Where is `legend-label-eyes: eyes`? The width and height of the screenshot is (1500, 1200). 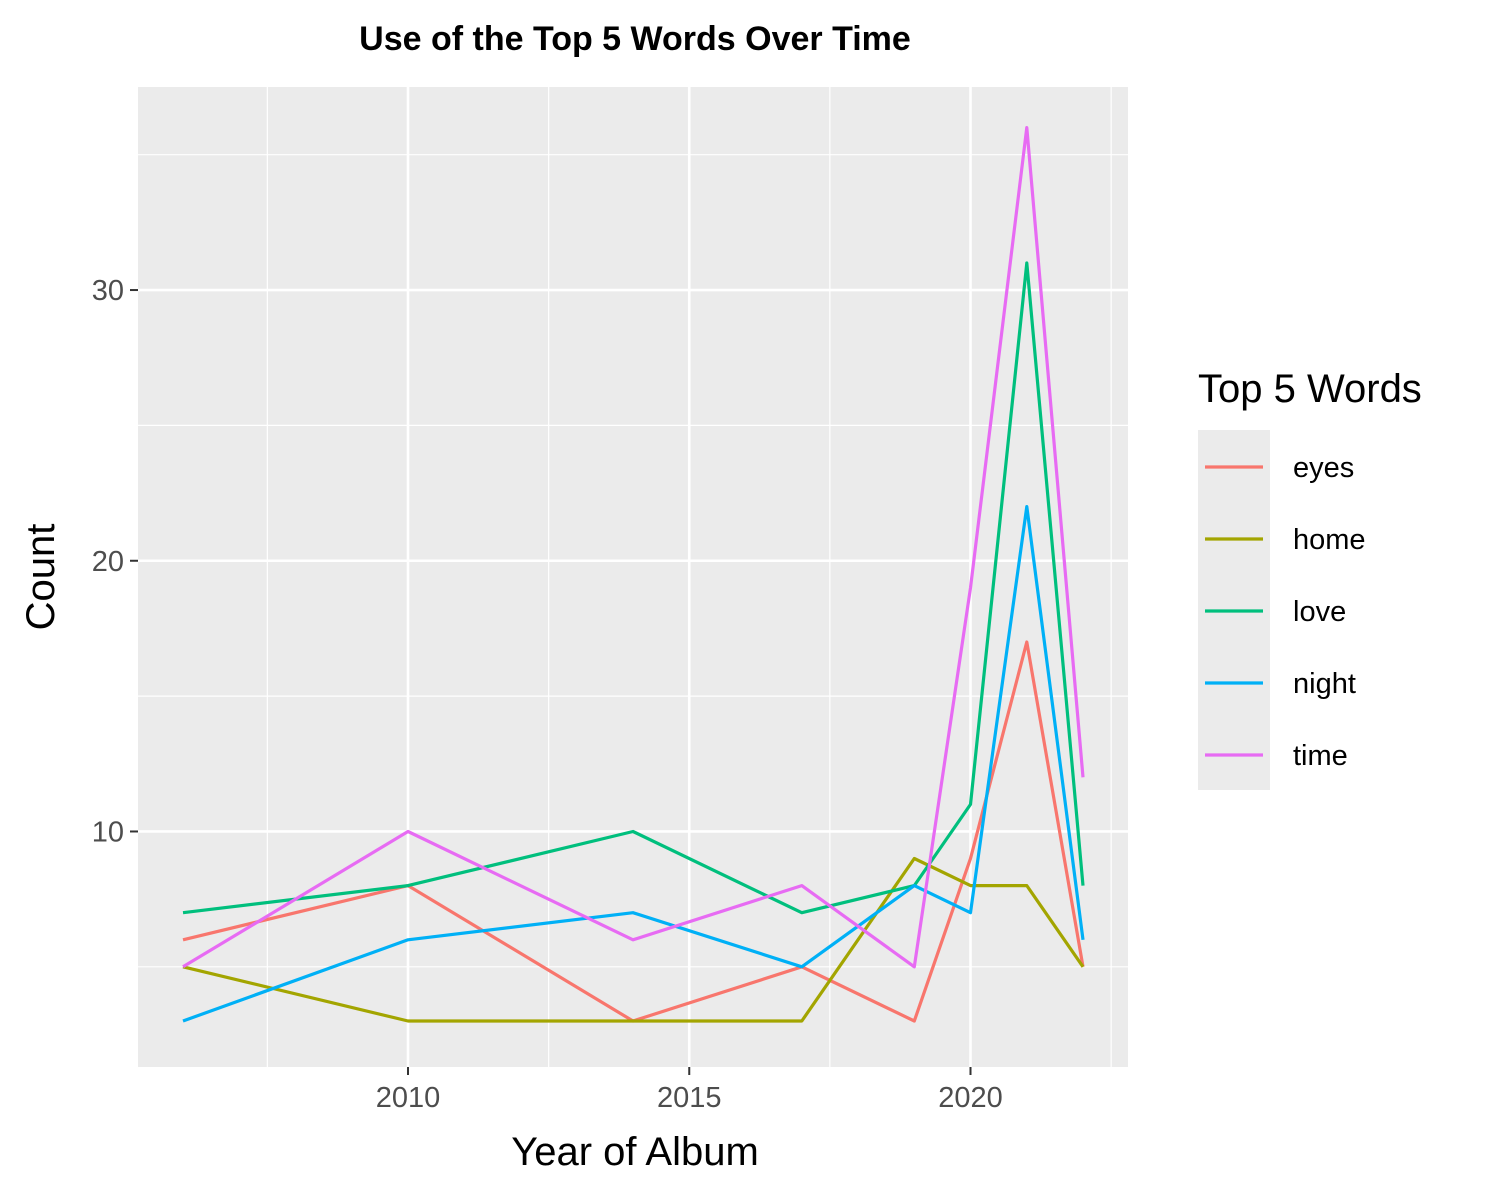 legend-label-eyes: eyes is located at coordinates (1323, 468).